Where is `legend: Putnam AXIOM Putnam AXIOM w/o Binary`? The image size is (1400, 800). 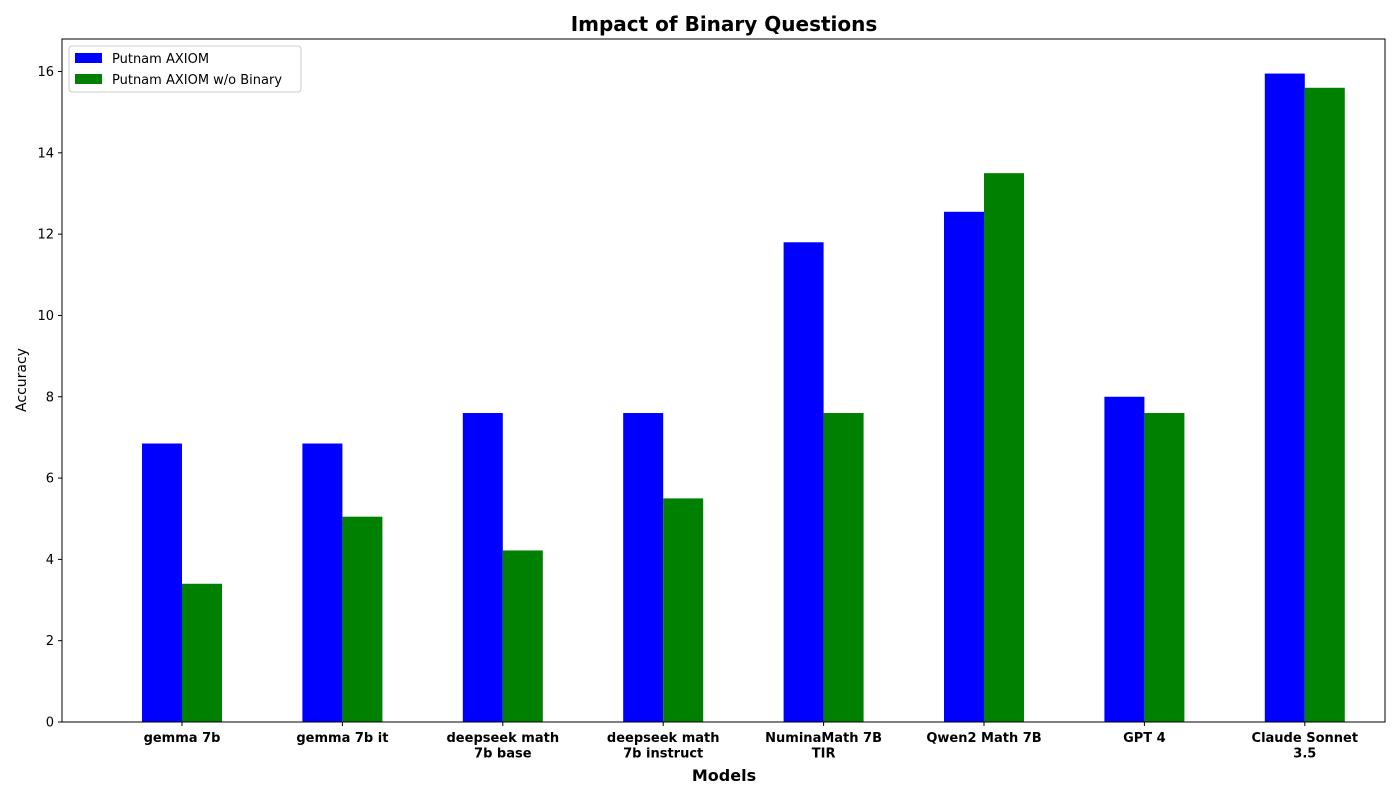
legend: Putnam AXIOM Putnam AXIOM w/o Binary is located at coordinates (185, 69).